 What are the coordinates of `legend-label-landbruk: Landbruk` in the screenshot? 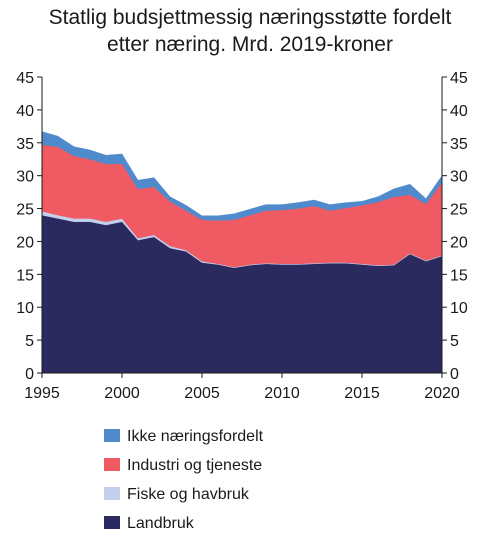 It's located at (161, 523).